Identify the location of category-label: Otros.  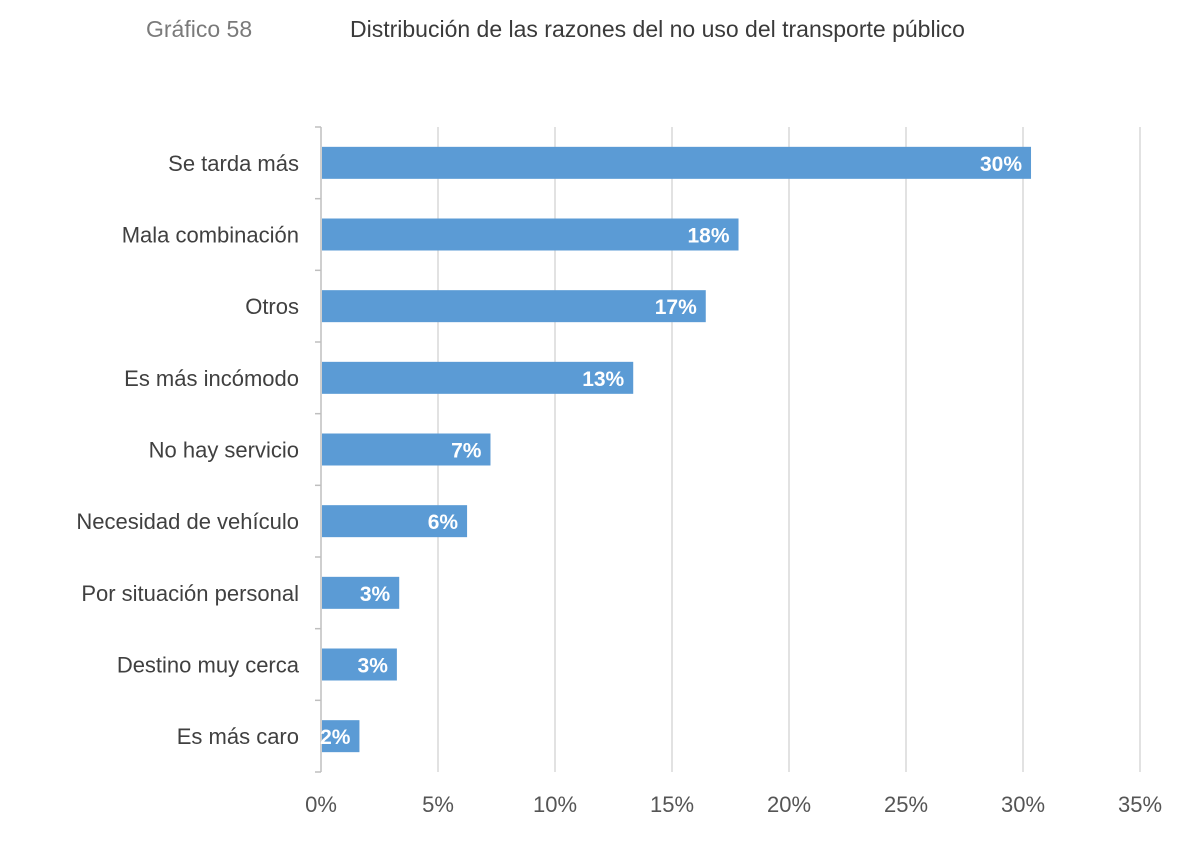
(272, 306).